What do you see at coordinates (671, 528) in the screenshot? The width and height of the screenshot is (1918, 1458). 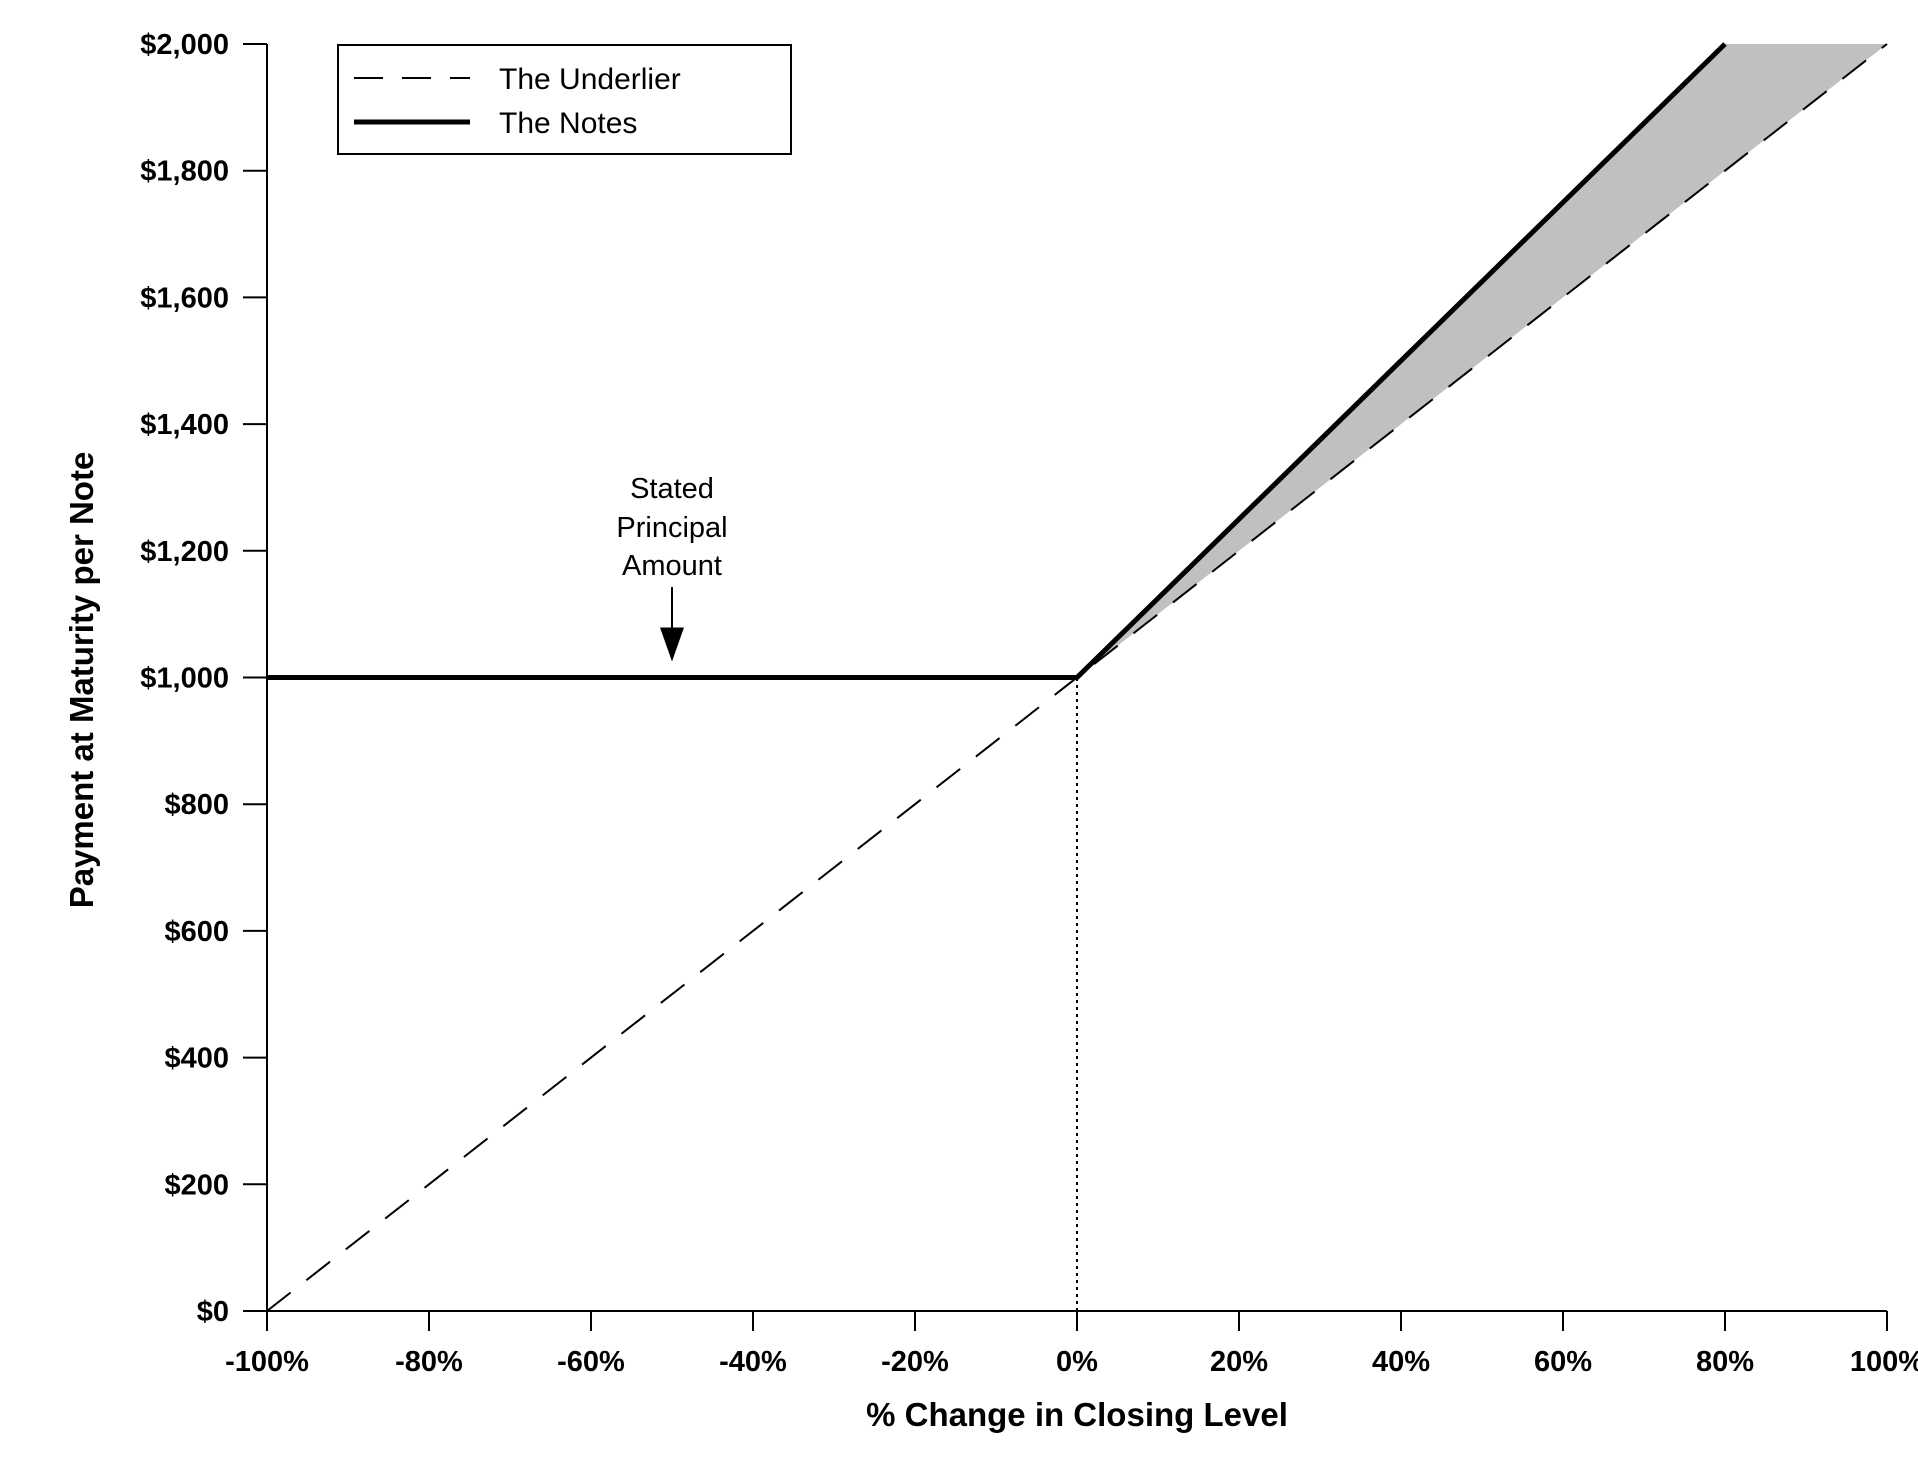 I see `annotation-line-2: Principal` at bounding box center [671, 528].